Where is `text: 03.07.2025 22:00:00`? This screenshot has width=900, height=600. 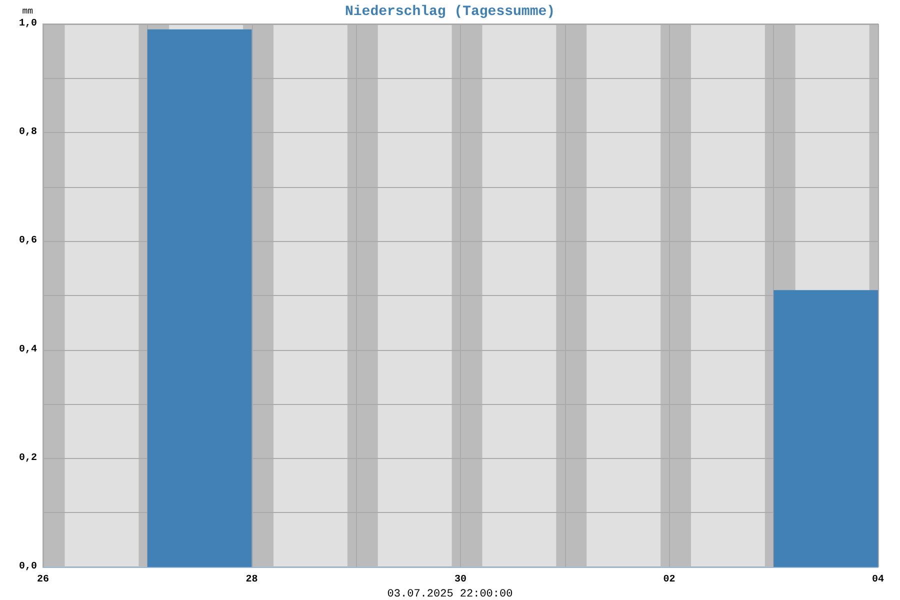 text: 03.07.2025 22:00:00 is located at coordinates (450, 594).